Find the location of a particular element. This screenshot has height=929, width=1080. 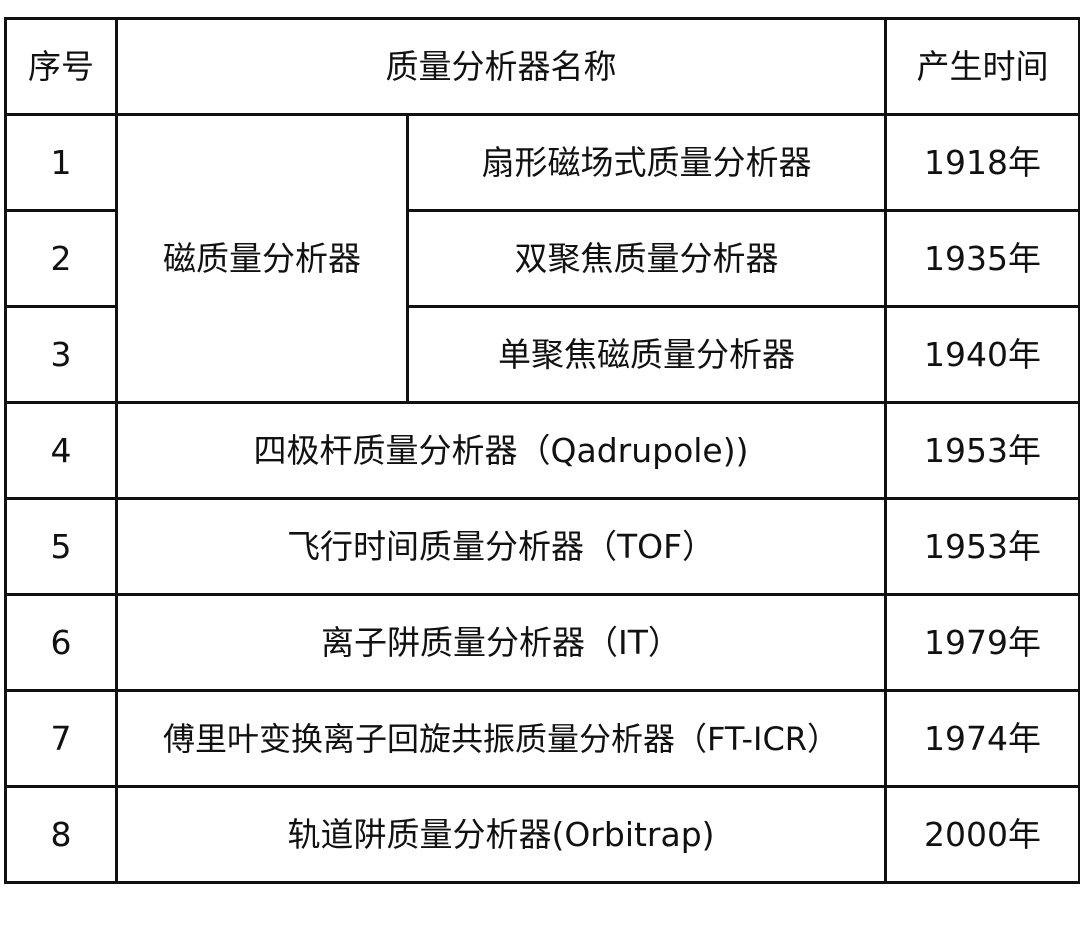

row-time: 2000年 is located at coordinates (982, 834).